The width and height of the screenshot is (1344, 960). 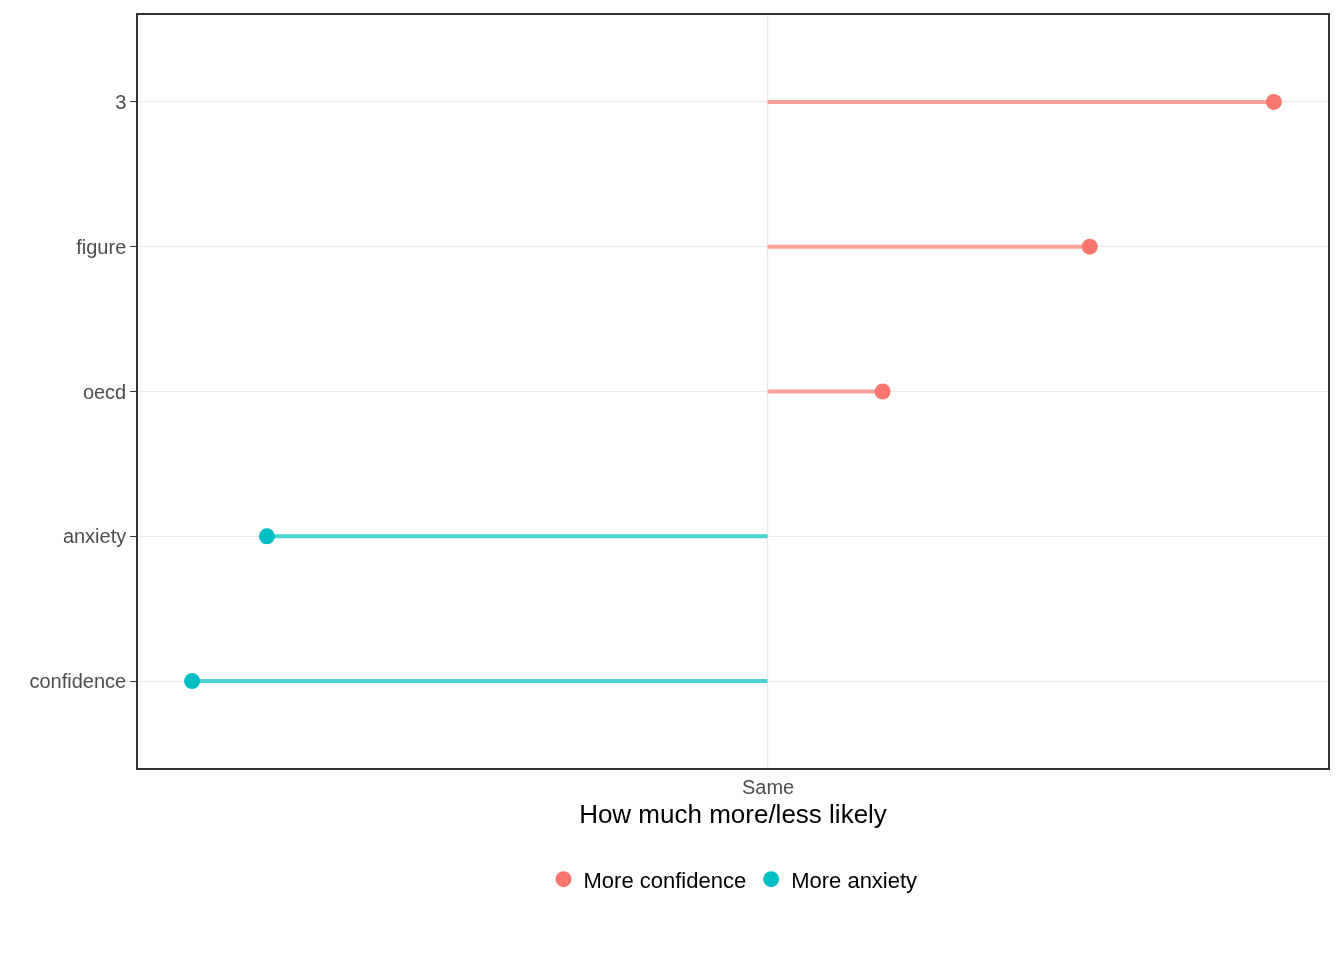 I want to click on y-tick-label: anxiety, so click(x=94, y=536).